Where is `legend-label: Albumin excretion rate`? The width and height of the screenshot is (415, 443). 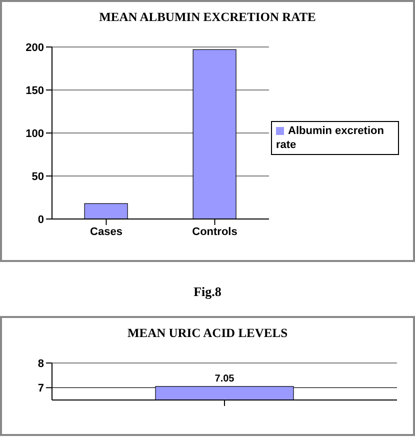 legend-label: Albumin excretion rate is located at coordinates (330, 137).